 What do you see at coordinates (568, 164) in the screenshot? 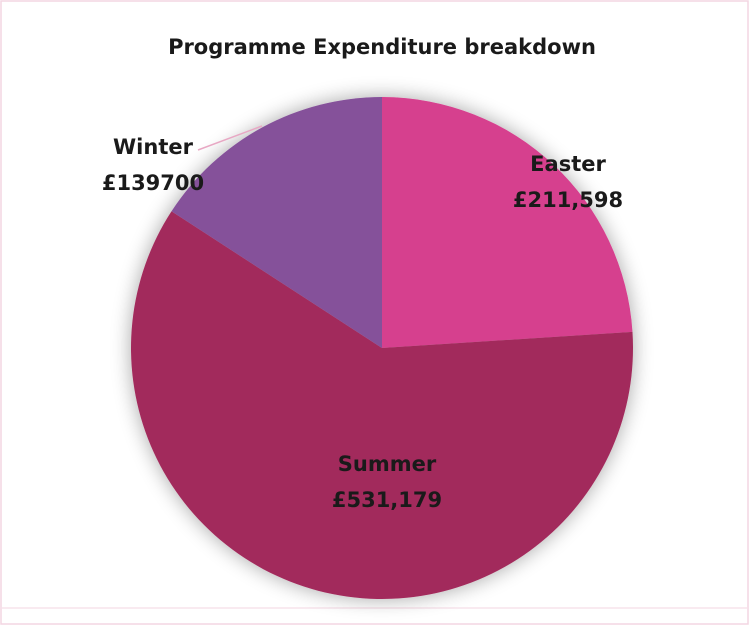
I see `slice-label: Easter` at bounding box center [568, 164].